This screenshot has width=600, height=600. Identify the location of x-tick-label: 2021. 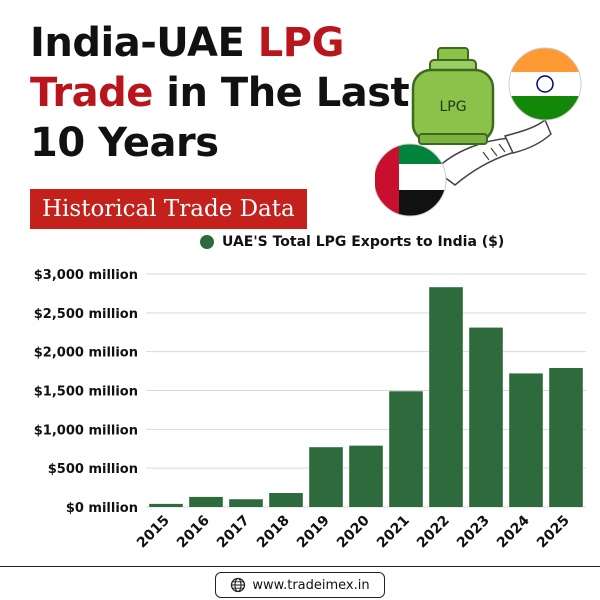
(393, 532).